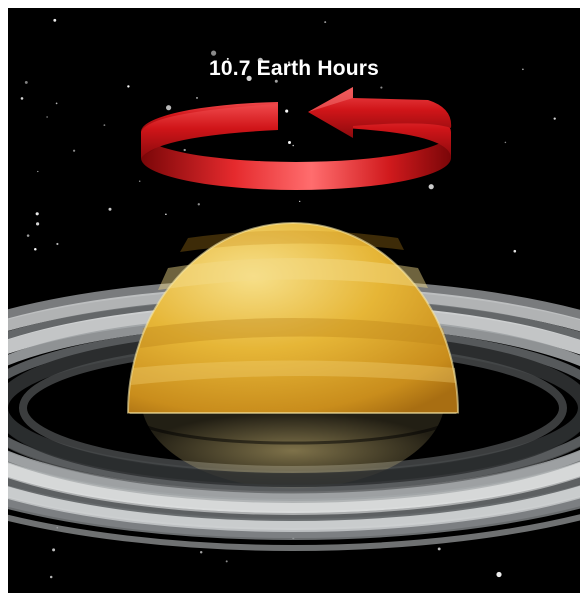 The height and width of the screenshot is (601, 588). Describe the element at coordinates (294, 68) in the screenshot. I see `rotation-period-label: 10.7 Earth Hours` at that location.